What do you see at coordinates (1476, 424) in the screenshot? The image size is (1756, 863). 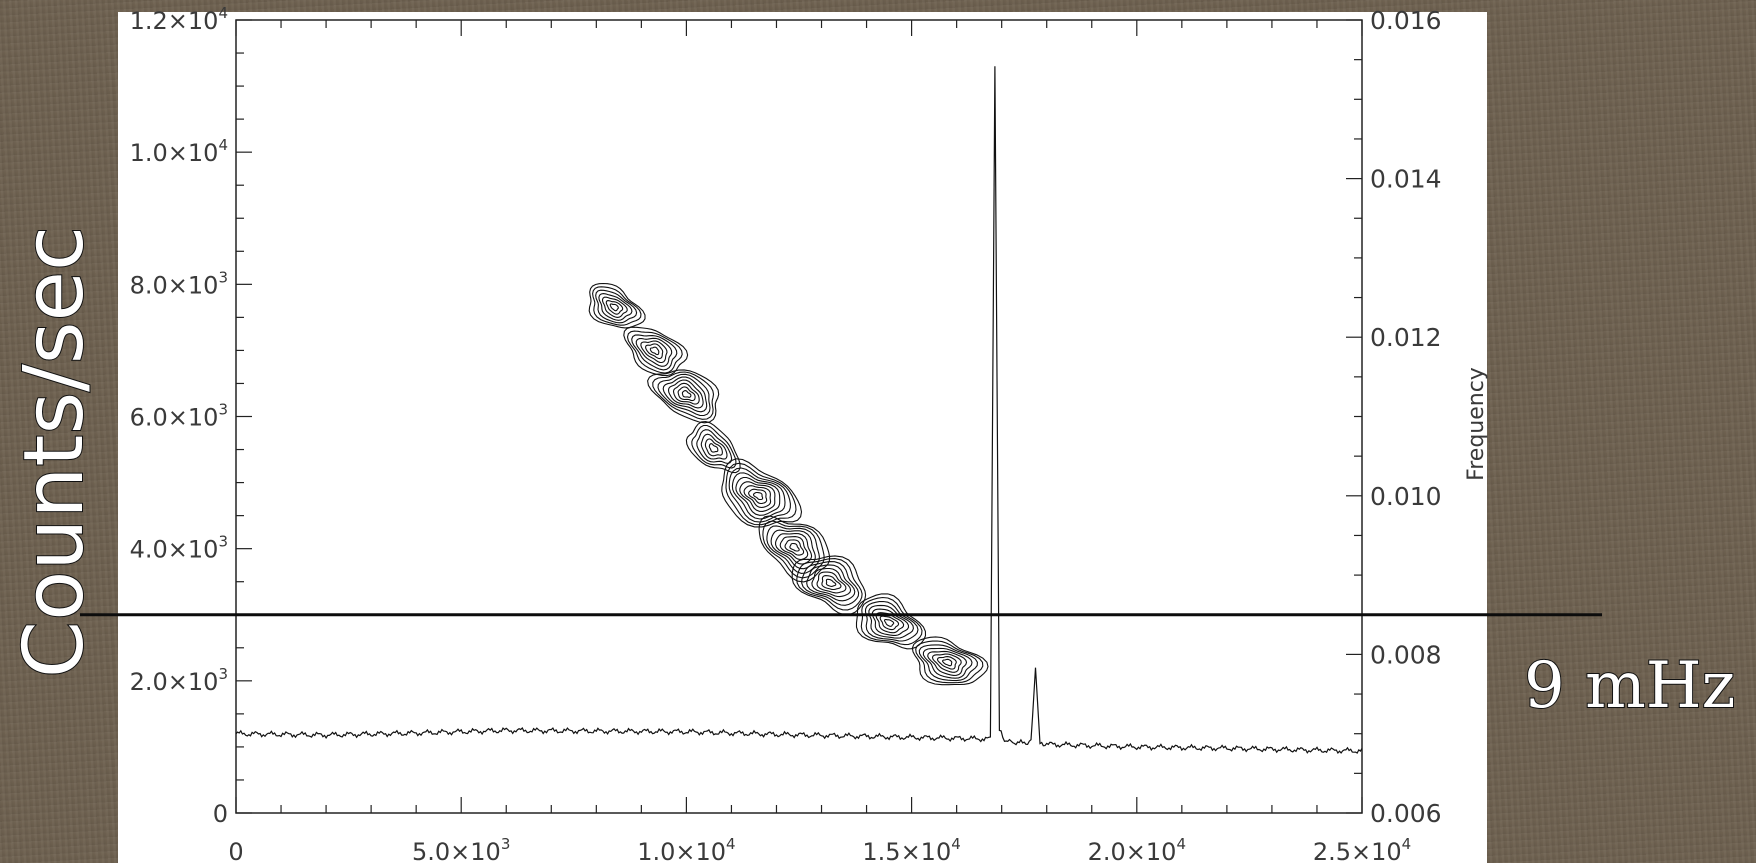 I see `y2-axis-label: Frequency` at bounding box center [1476, 424].